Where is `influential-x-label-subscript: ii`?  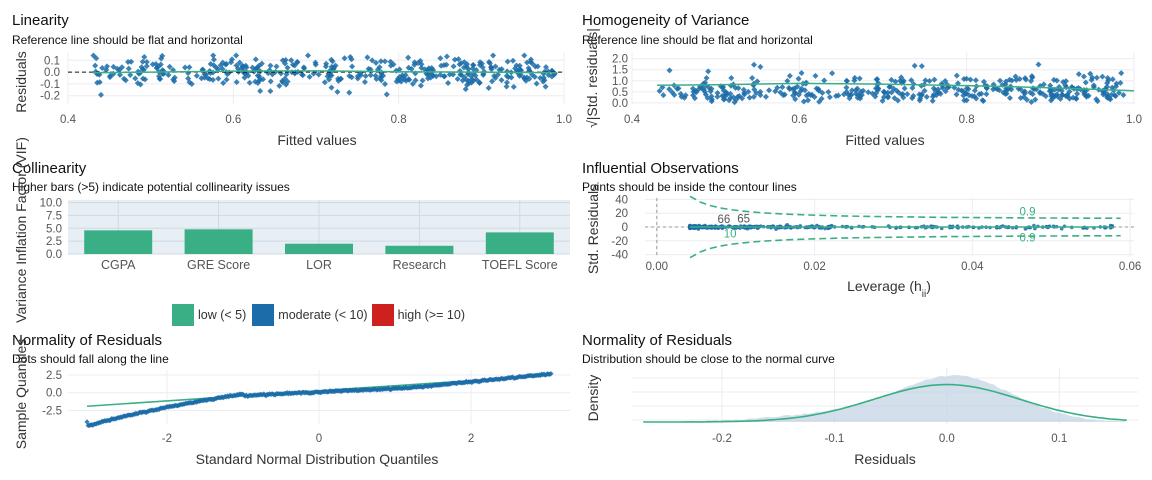 influential-x-label-subscript: ii is located at coordinates (924, 294).